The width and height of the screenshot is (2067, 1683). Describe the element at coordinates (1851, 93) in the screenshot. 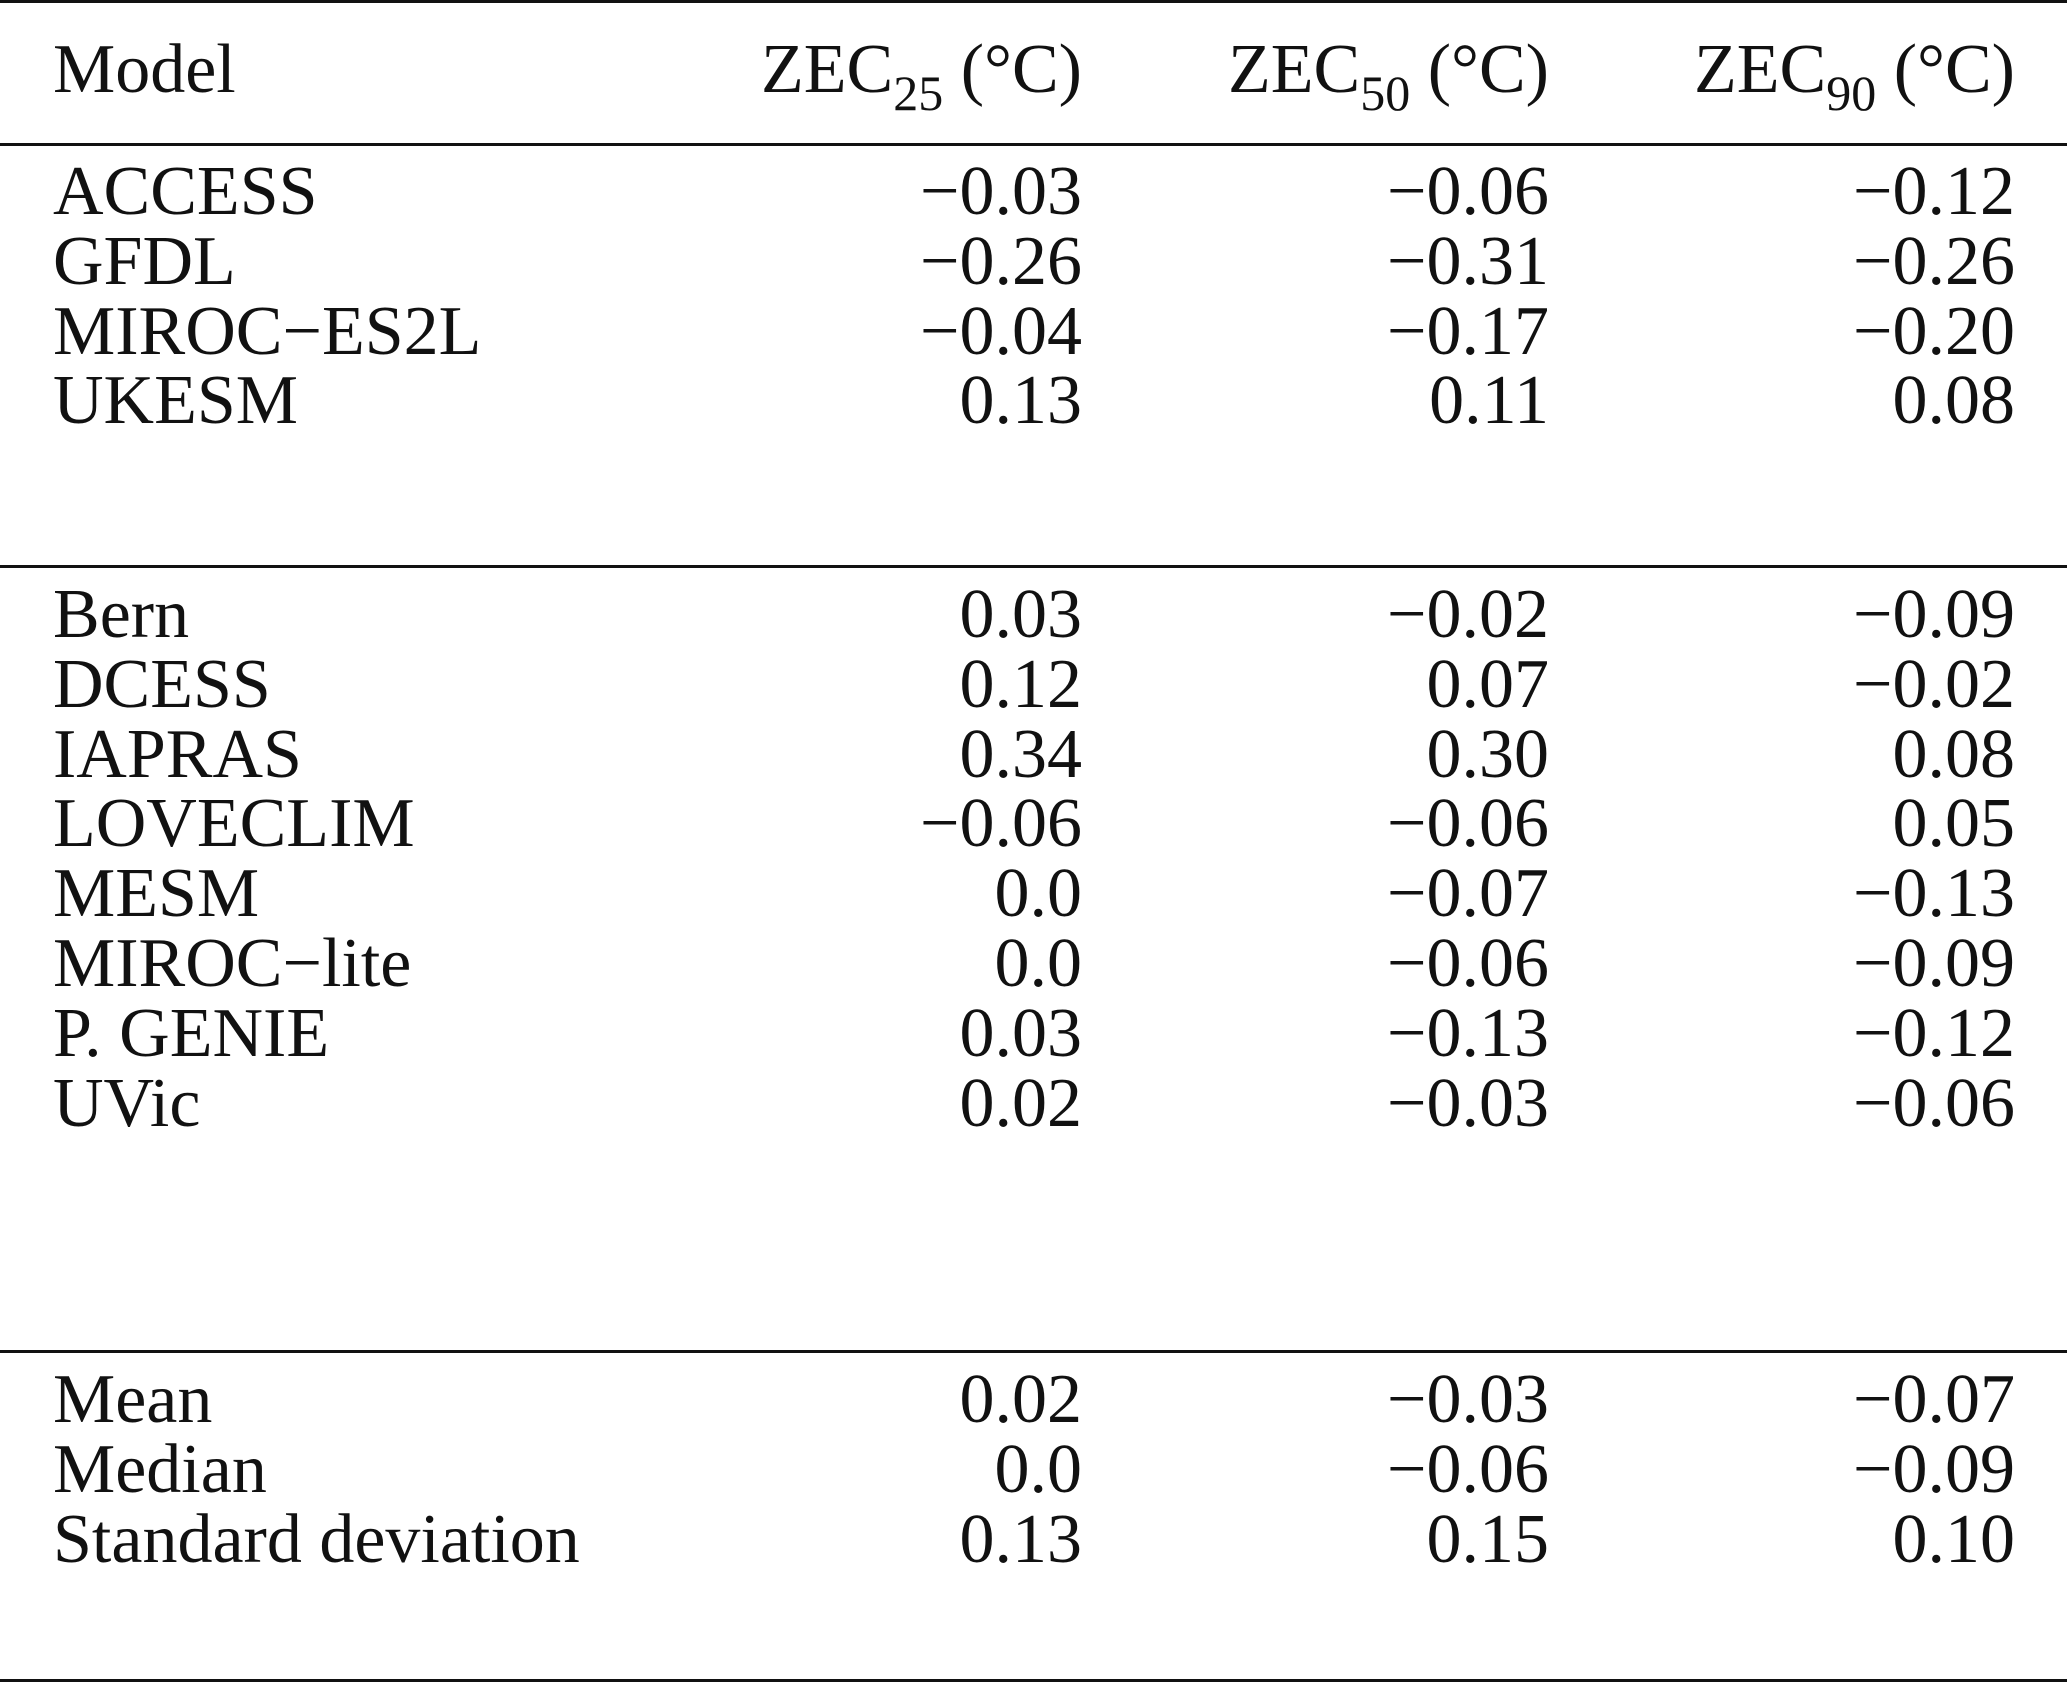

I see `header-zec90-subscript: 90` at that location.